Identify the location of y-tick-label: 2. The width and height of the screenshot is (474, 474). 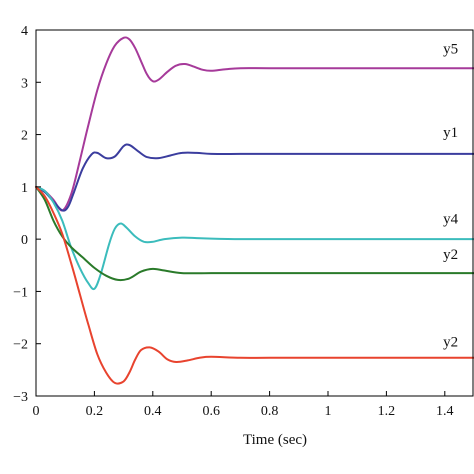
(24, 136).